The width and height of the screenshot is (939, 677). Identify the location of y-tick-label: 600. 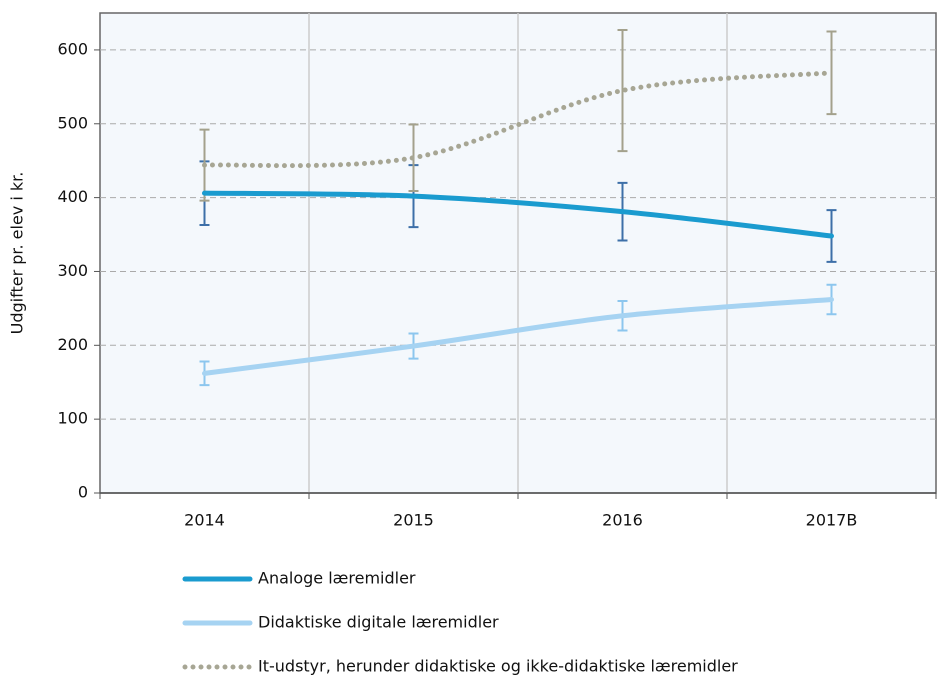
(72, 48).